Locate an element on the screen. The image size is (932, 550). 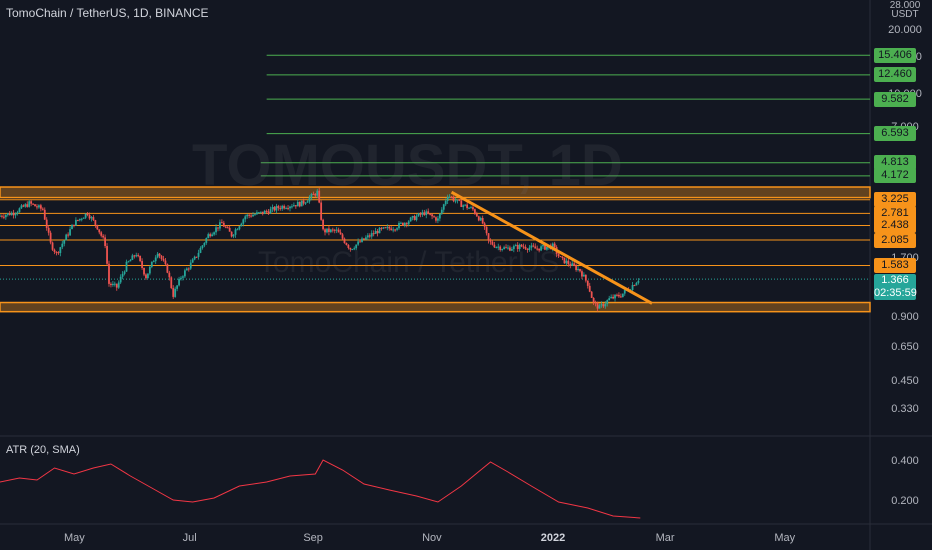
currency-label: USDT is located at coordinates (905, 14).